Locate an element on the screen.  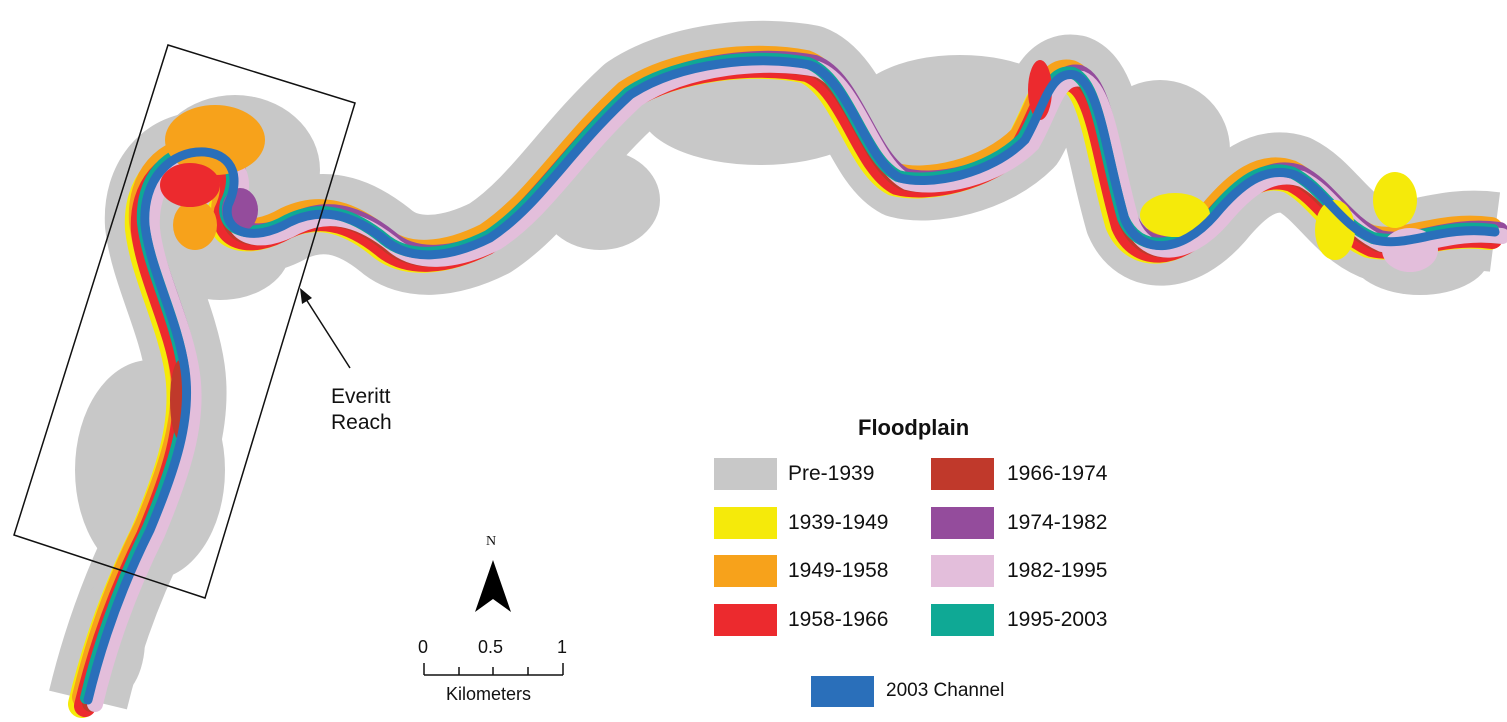
legend-title: Floodplain is located at coordinates (914, 427).